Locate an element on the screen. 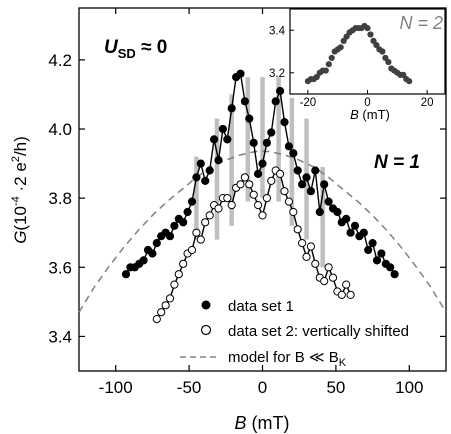  inset-x-tick-label: 20 is located at coordinates (427, 103).